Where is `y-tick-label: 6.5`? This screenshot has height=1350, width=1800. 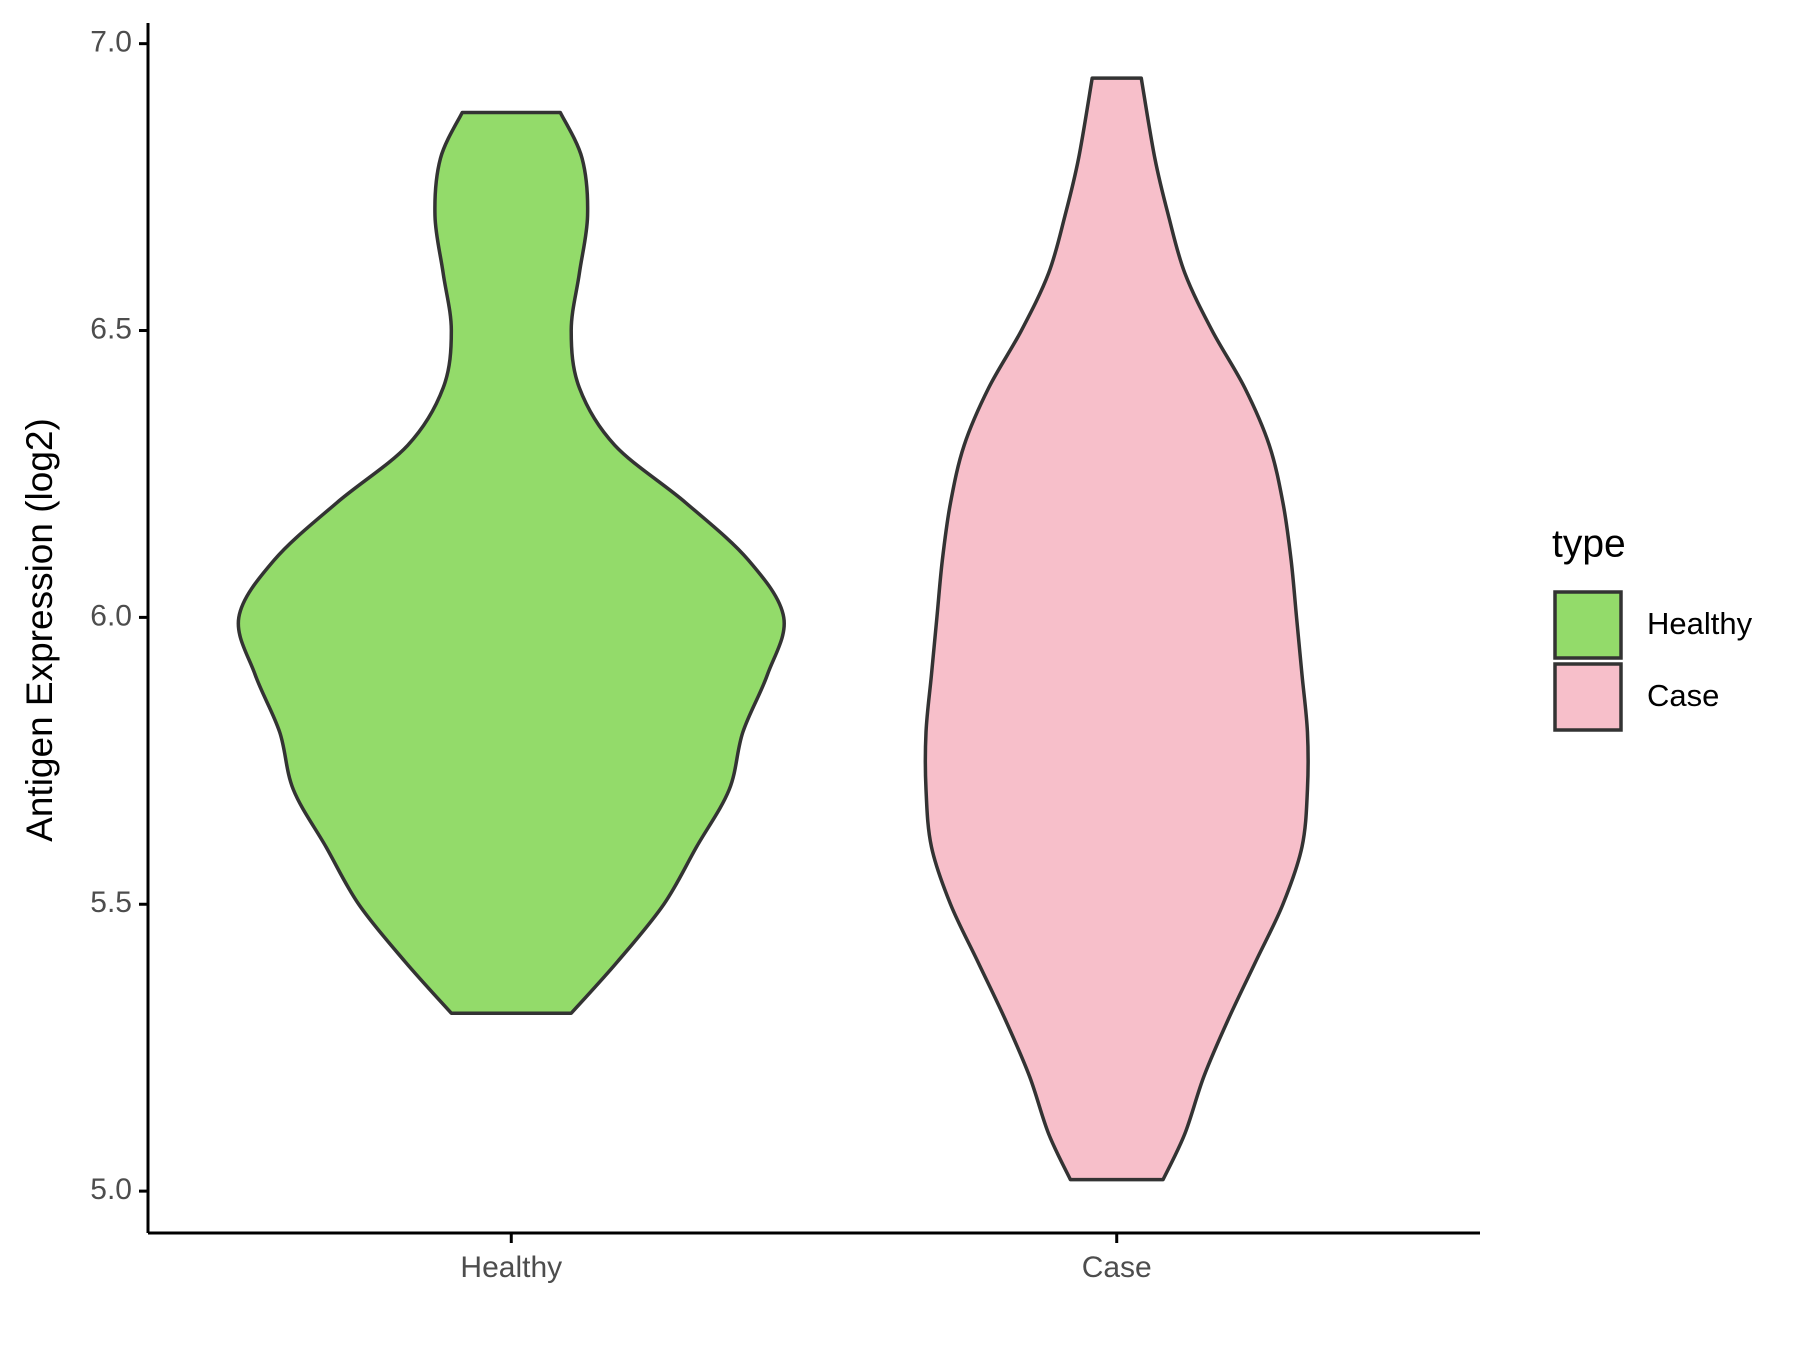
y-tick-label: 6.5 is located at coordinates (111, 328).